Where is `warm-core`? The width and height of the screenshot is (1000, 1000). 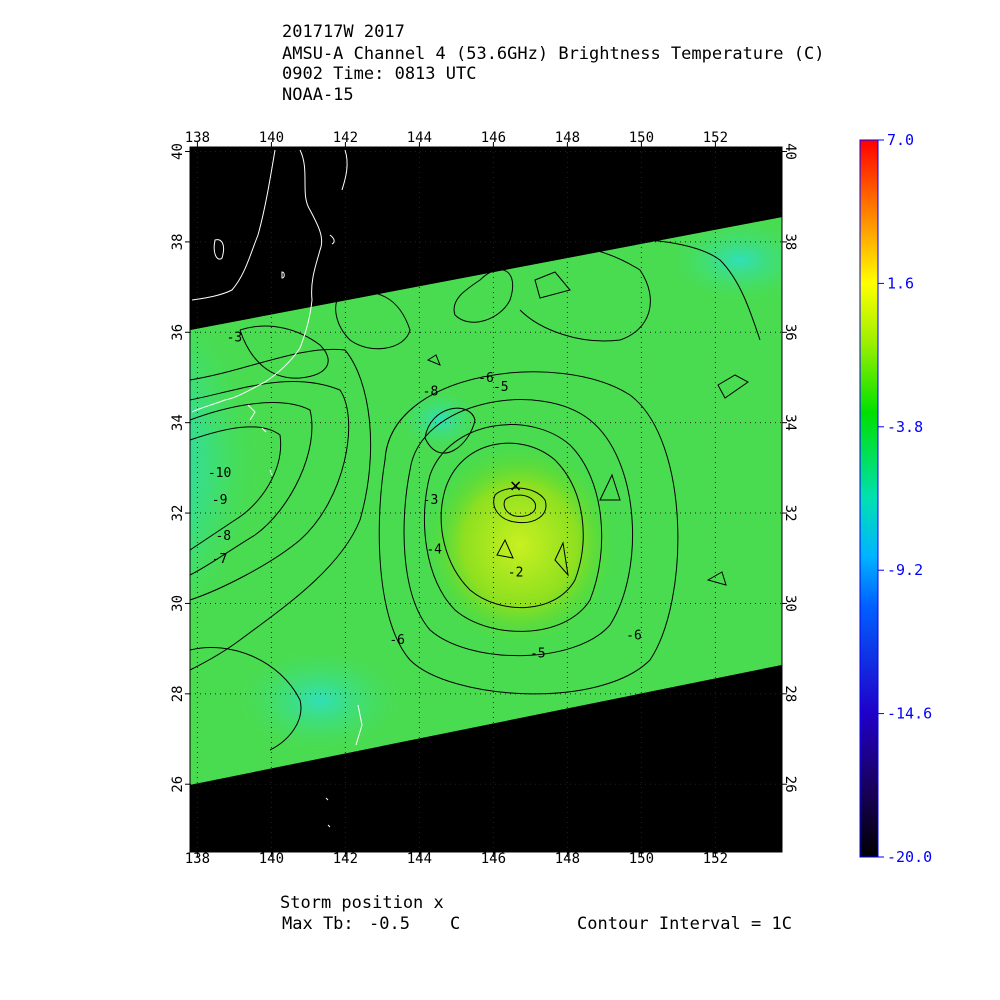
warm-core is located at coordinates (520, 545).